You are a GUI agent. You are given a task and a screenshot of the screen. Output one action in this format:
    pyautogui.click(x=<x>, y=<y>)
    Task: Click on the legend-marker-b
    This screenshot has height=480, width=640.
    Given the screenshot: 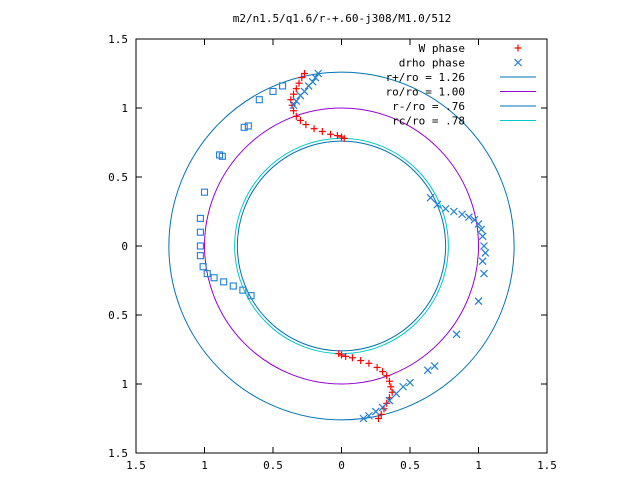 What is the action you would take?
    pyautogui.click(x=518, y=62)
    